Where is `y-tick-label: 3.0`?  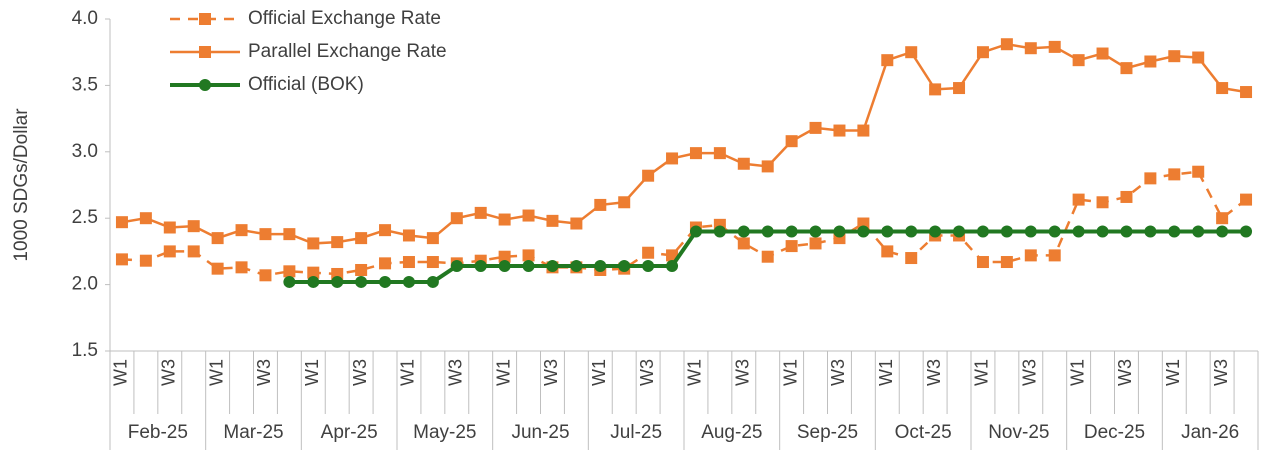
y-tick-label: 3.0 is located at coordinates (85, 151).